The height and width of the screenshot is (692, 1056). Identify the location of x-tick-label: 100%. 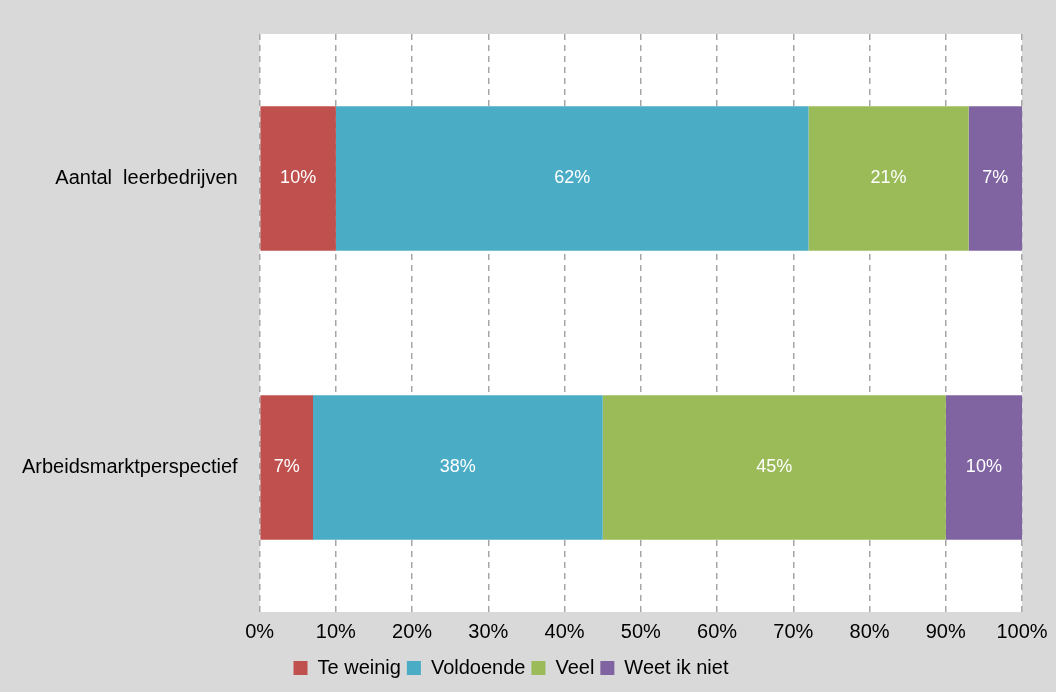
(1022, 630).